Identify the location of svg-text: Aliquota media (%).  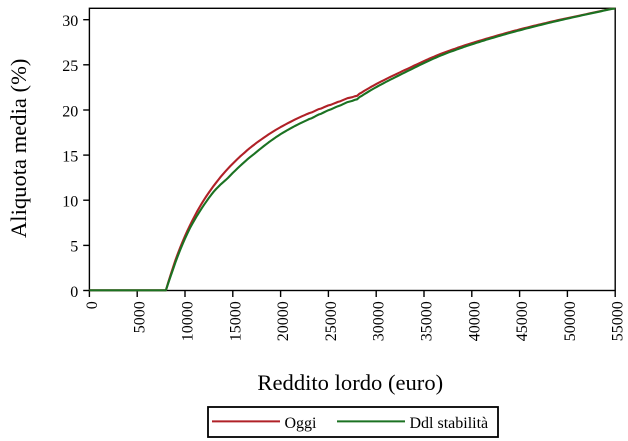
(18, 148).